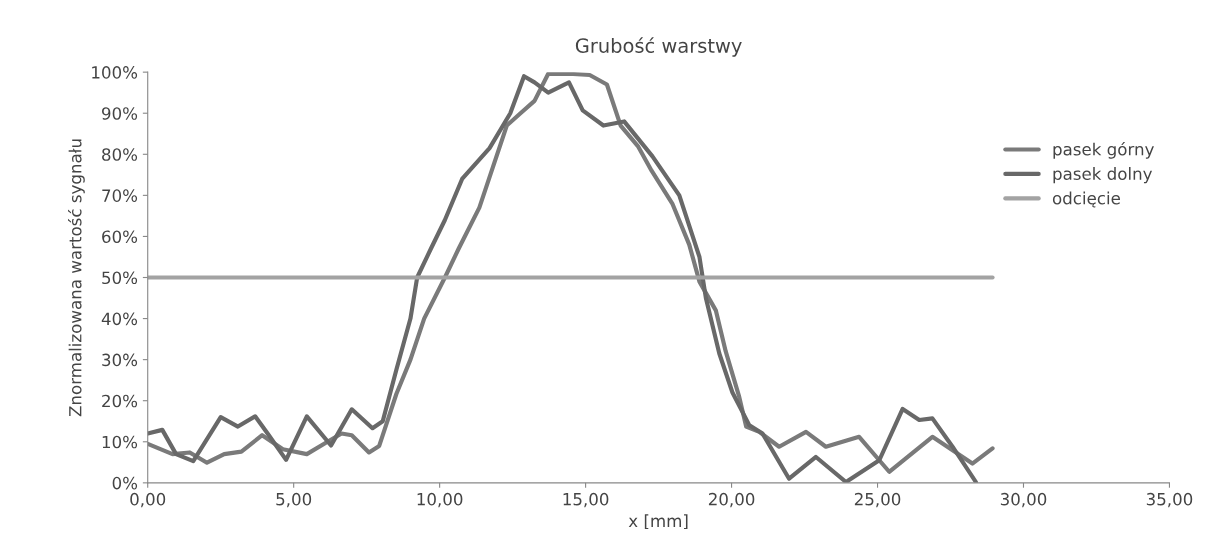 This screenshot has height=555, width=1231. What do you see at coordinates (120, 360) in the screenshot?
I see `y-tick-label: 30%` at bounding box center [120, 360].